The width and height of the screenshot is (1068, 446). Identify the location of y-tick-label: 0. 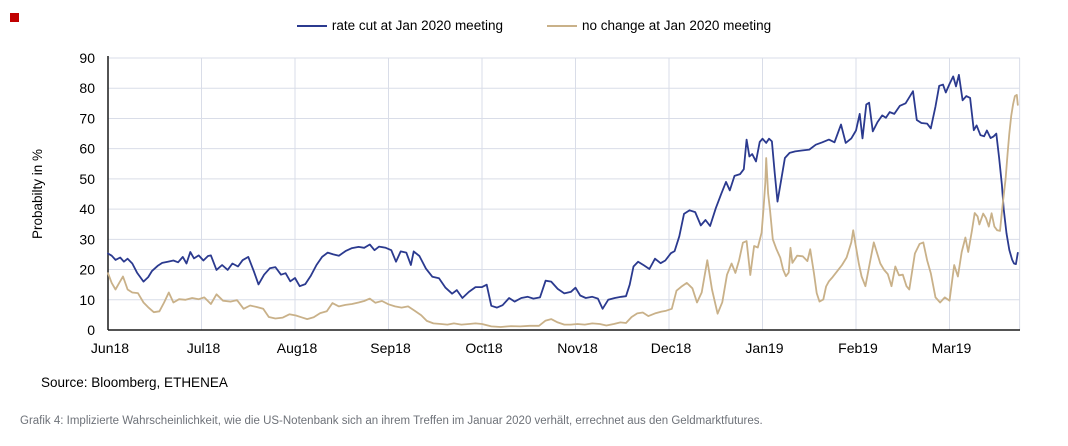
(91, 330).